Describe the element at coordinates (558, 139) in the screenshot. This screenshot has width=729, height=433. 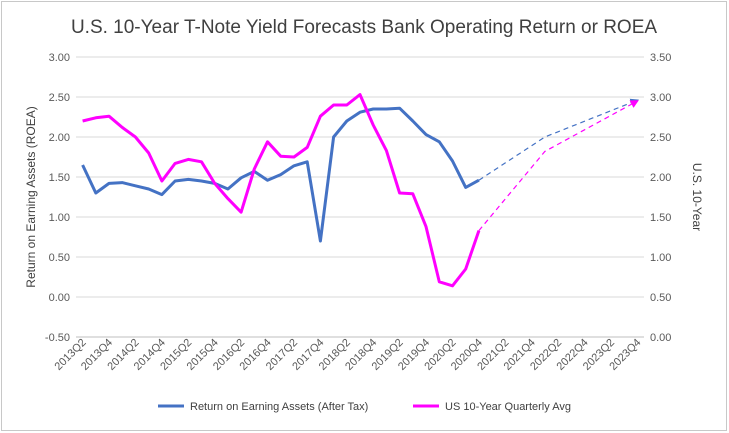
I see `forecast-line-roea` at that location.